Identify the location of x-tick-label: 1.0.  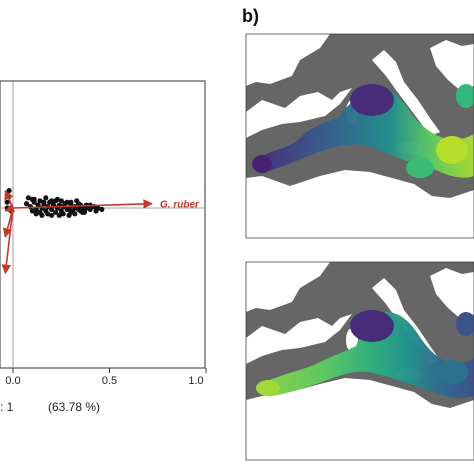
(195, 381).